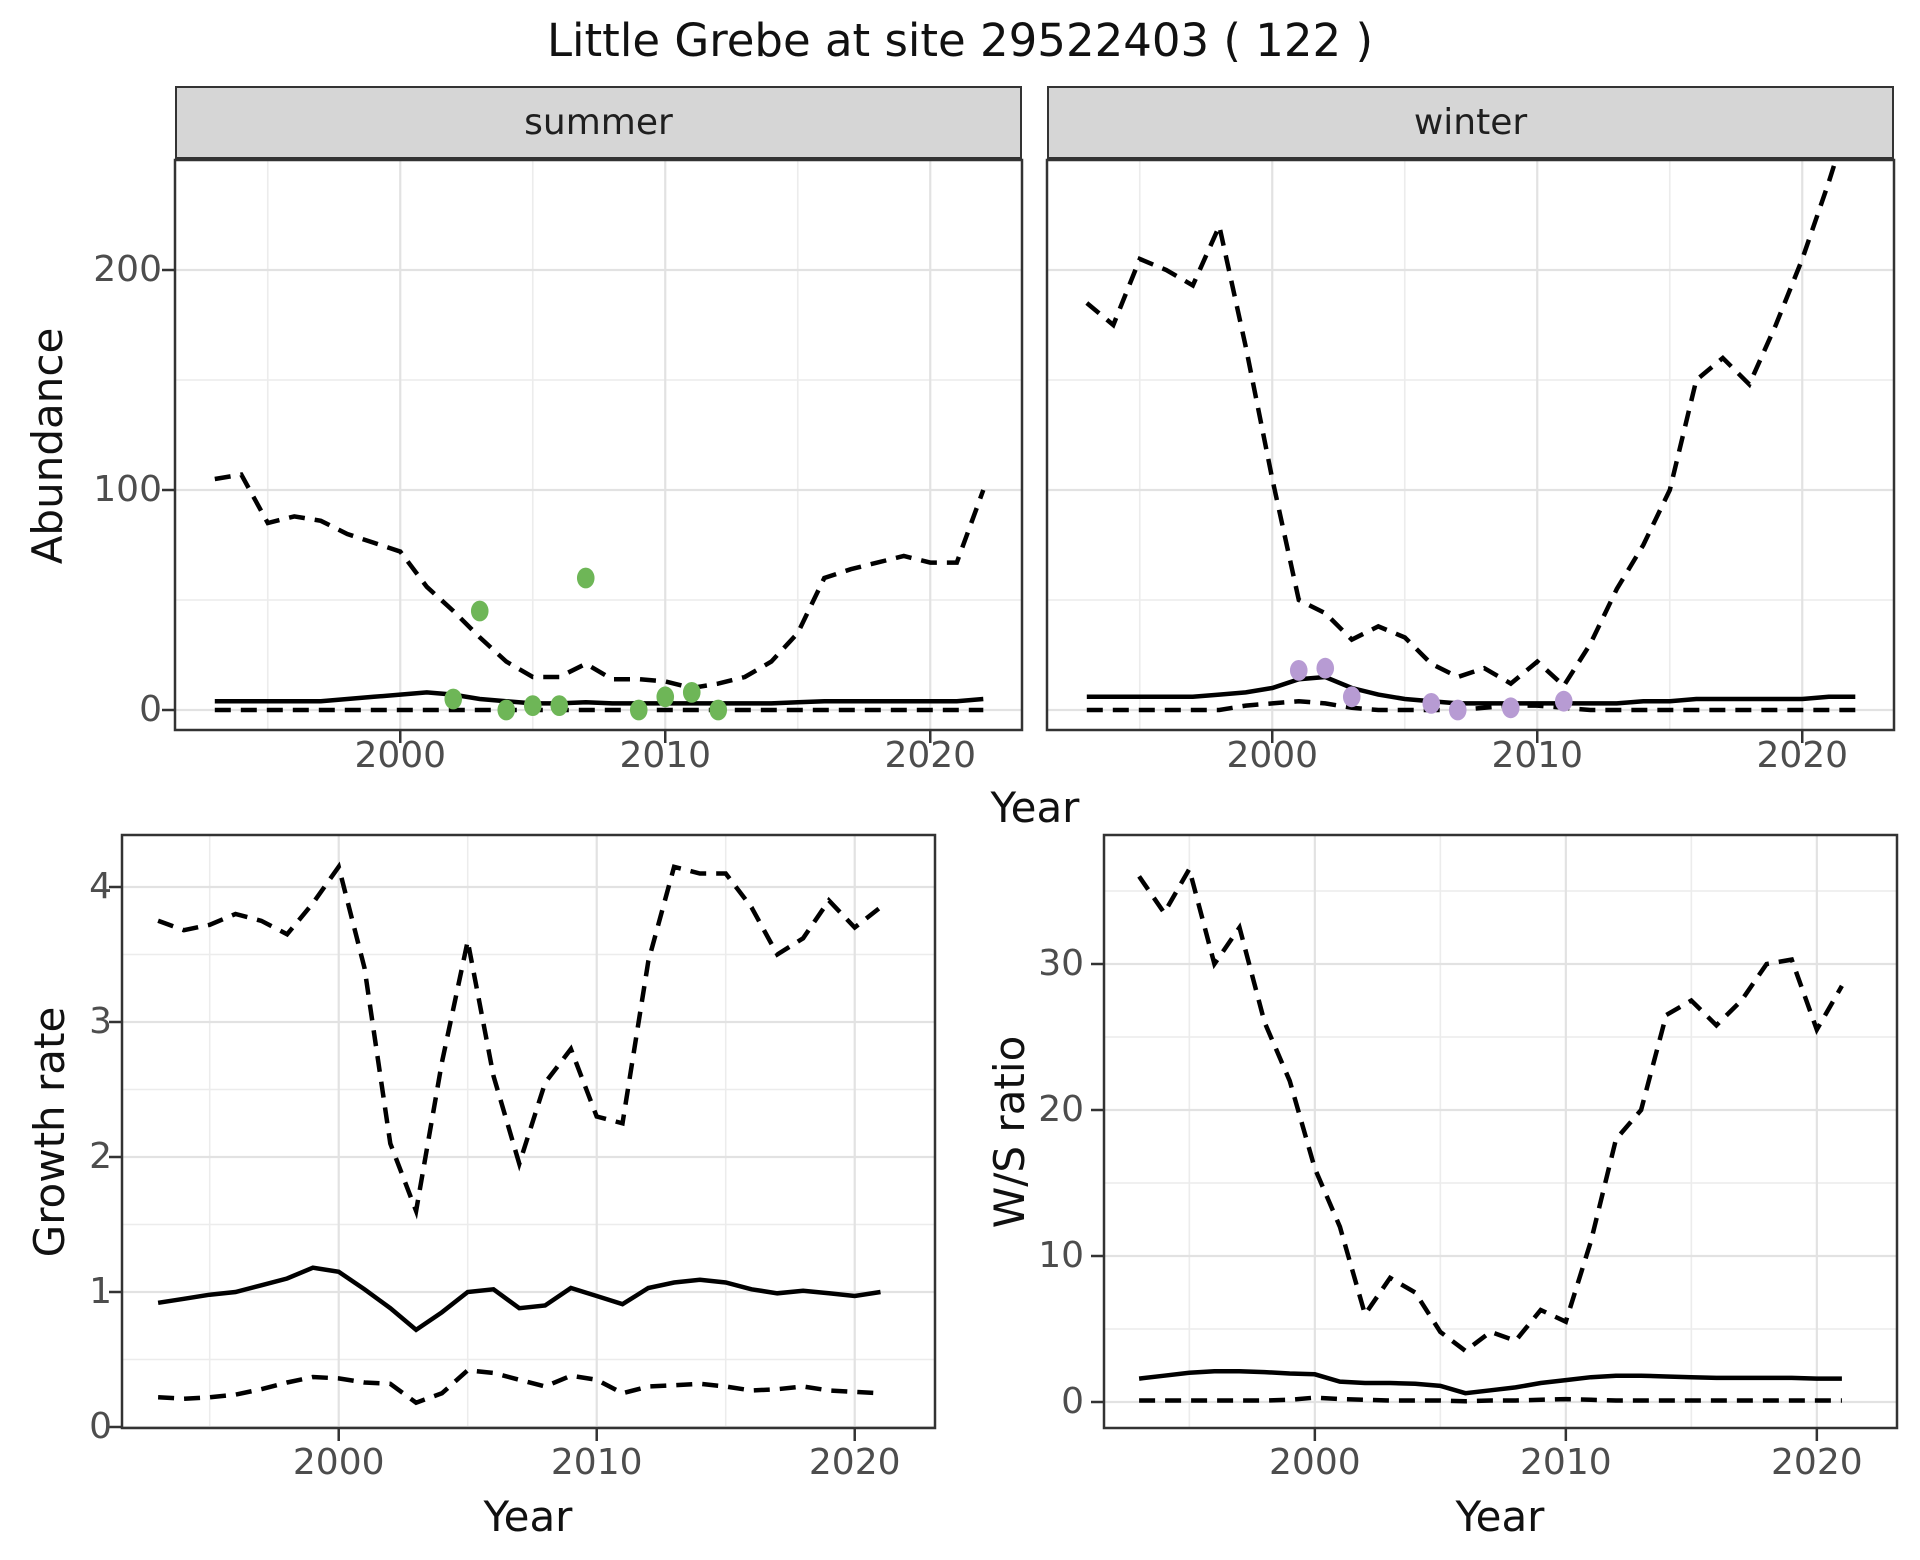  What do you see at coordinates (1061, 1255) in the screenshot?
I see `y-tick-label: 10` at bounding box center [1061, 1255].